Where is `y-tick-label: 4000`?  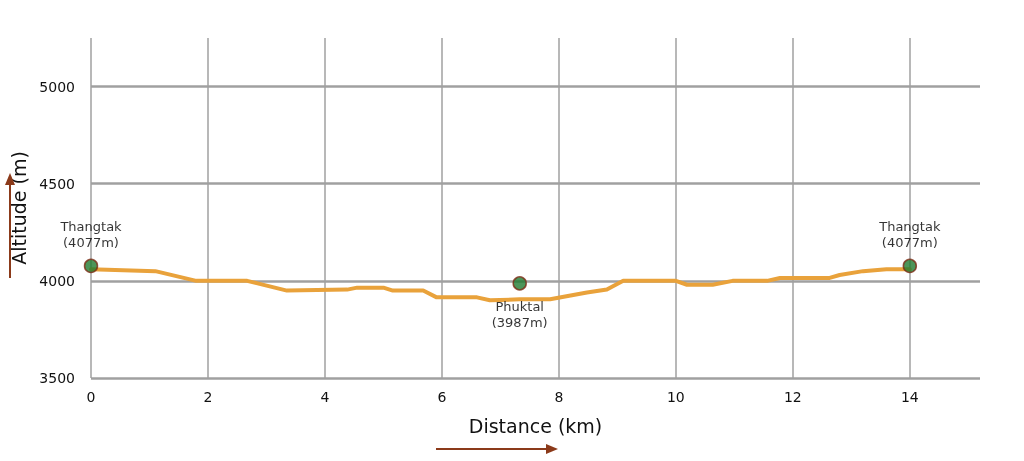
y-tick-label: 4000 is located at coordinates (57, 280).